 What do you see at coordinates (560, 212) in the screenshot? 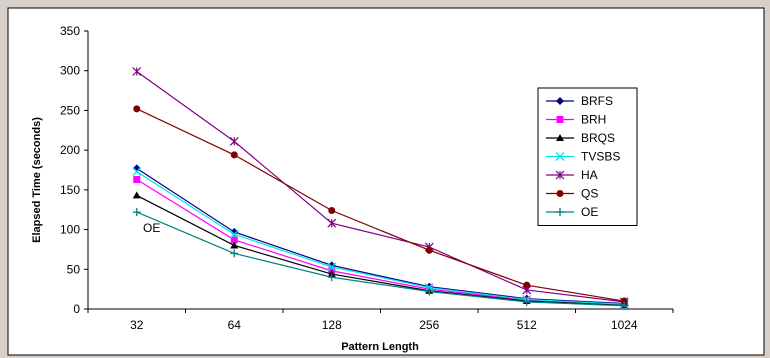
I see `legend-marker-oe` at bounding box center [560, 212].